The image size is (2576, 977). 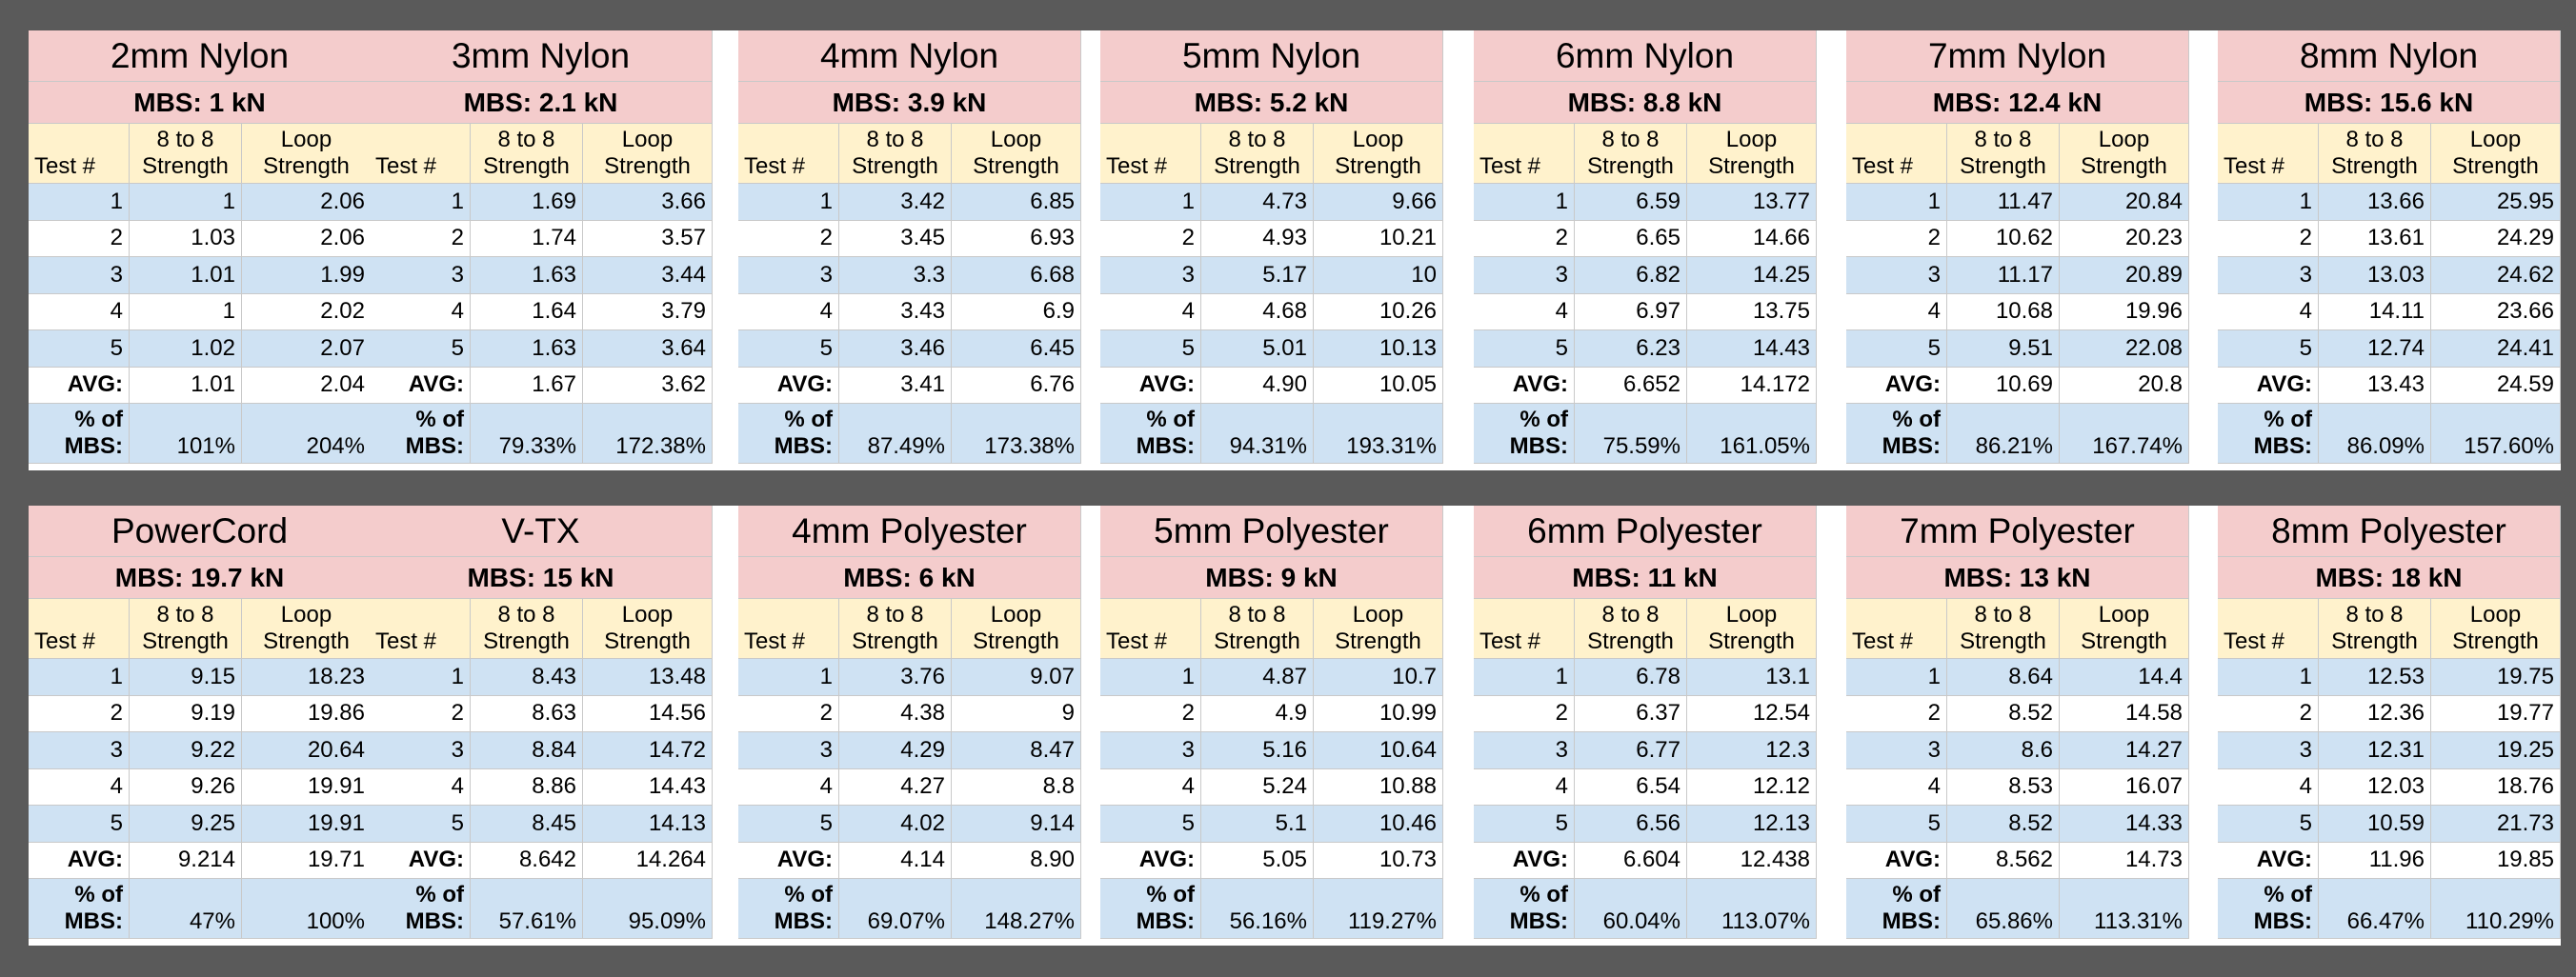 I want to click on eight-to-eight-cell: 8.53, so click(x=2004, y=787).